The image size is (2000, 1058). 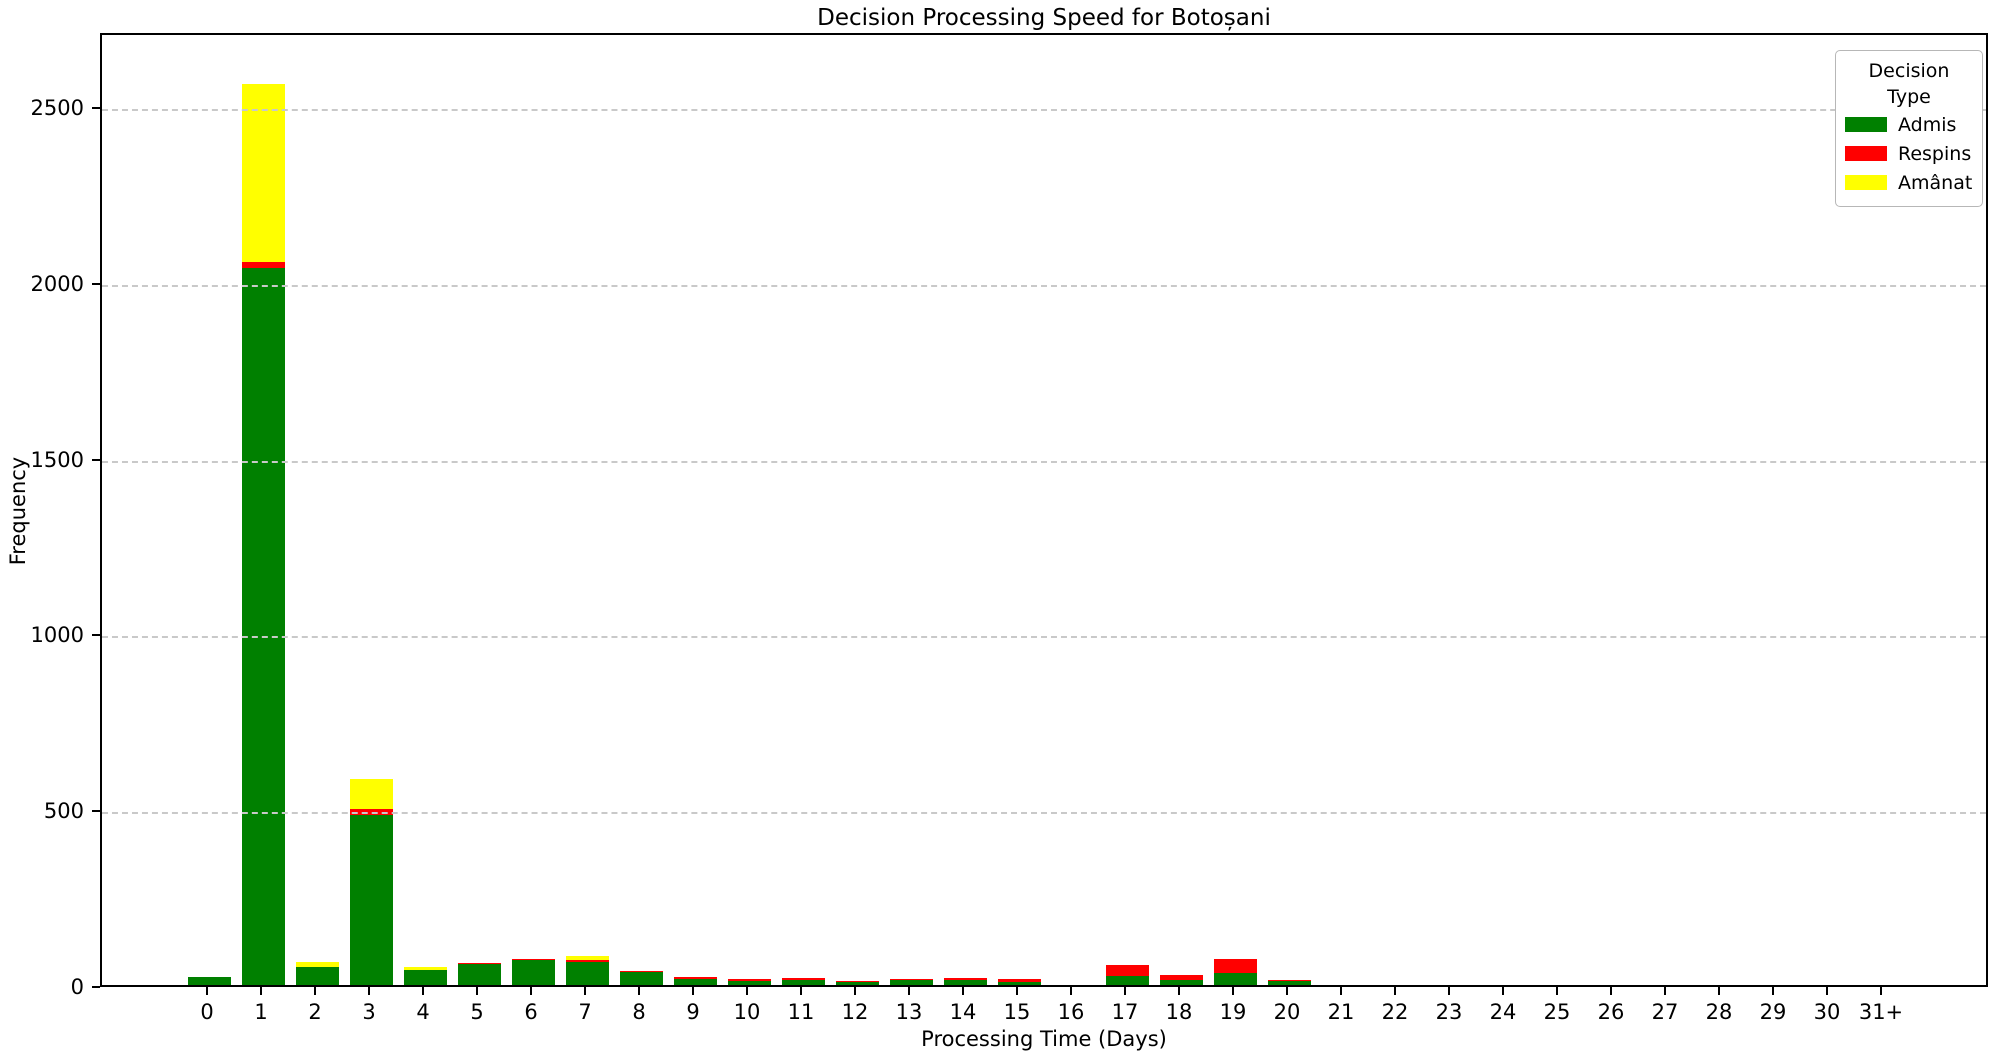 What do you see at coordinates (531, 1012) in the screenshot?
I see `x-tick-label: 6` at bounding box center [531, 1012].